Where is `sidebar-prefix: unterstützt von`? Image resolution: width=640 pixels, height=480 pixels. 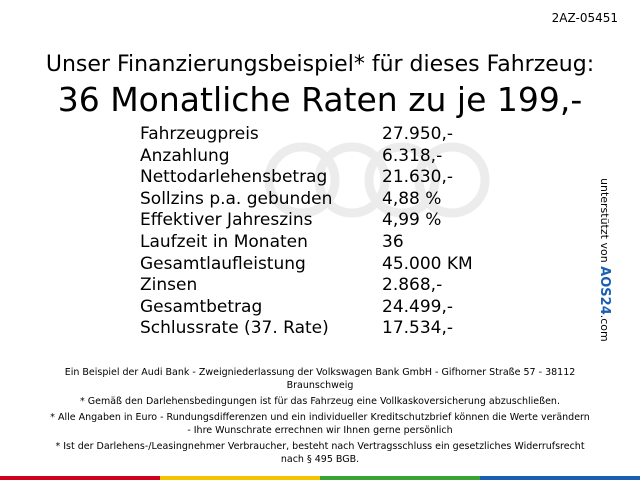
sidebar-prefix: unterstützt von is located at coordinates (604, 220).